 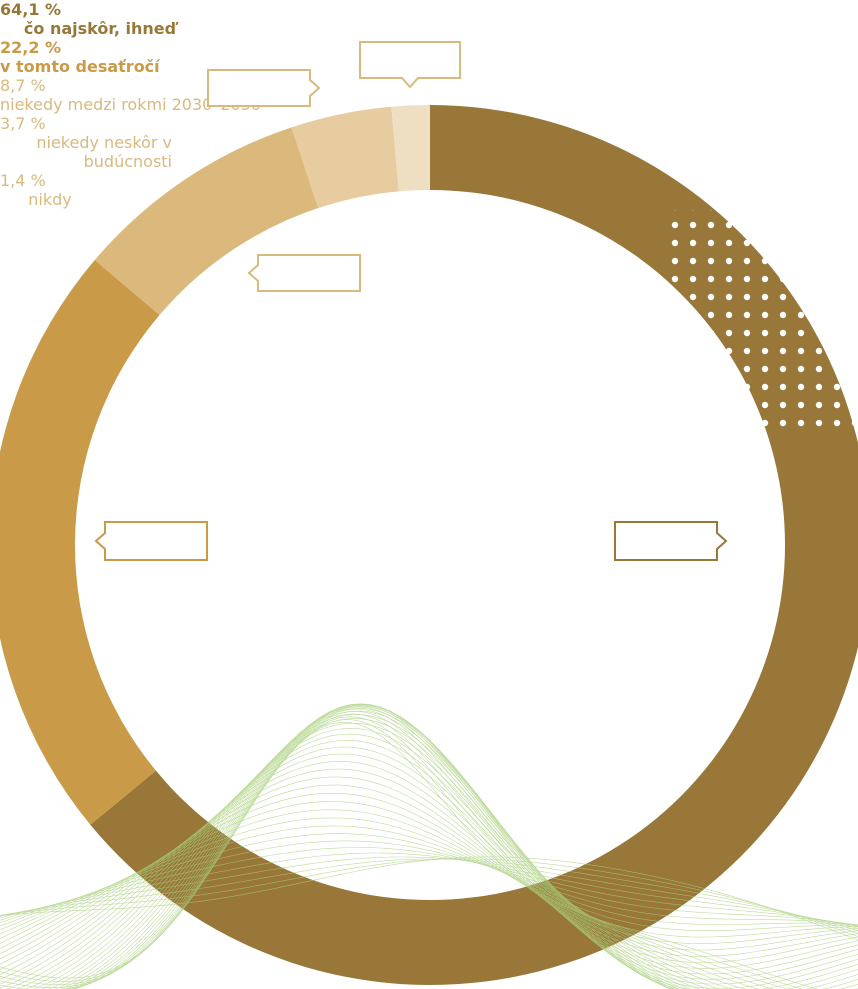 I want to click on value-label: 3,7 %, so click(x=23, y=123).